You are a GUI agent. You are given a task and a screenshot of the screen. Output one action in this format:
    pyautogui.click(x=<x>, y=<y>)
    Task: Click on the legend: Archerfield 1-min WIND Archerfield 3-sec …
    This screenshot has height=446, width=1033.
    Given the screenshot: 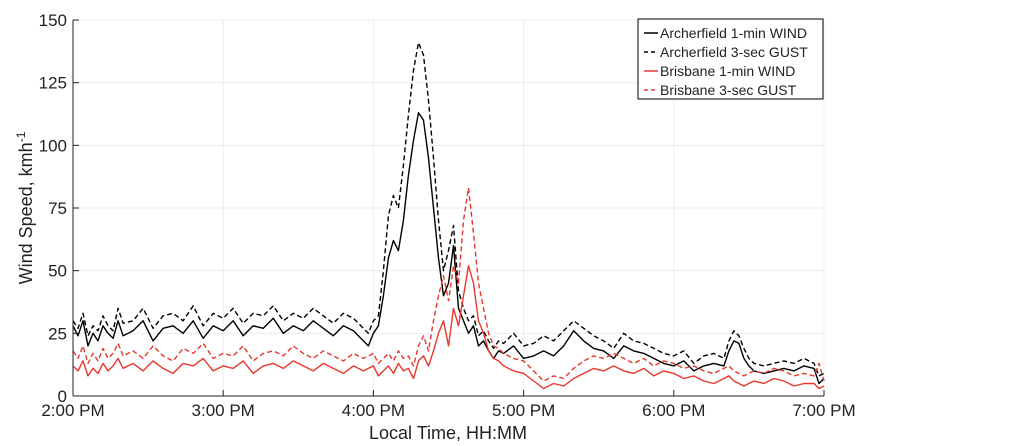 What is the action you would take?
    pyautogui.click(x=730, y=59)
    